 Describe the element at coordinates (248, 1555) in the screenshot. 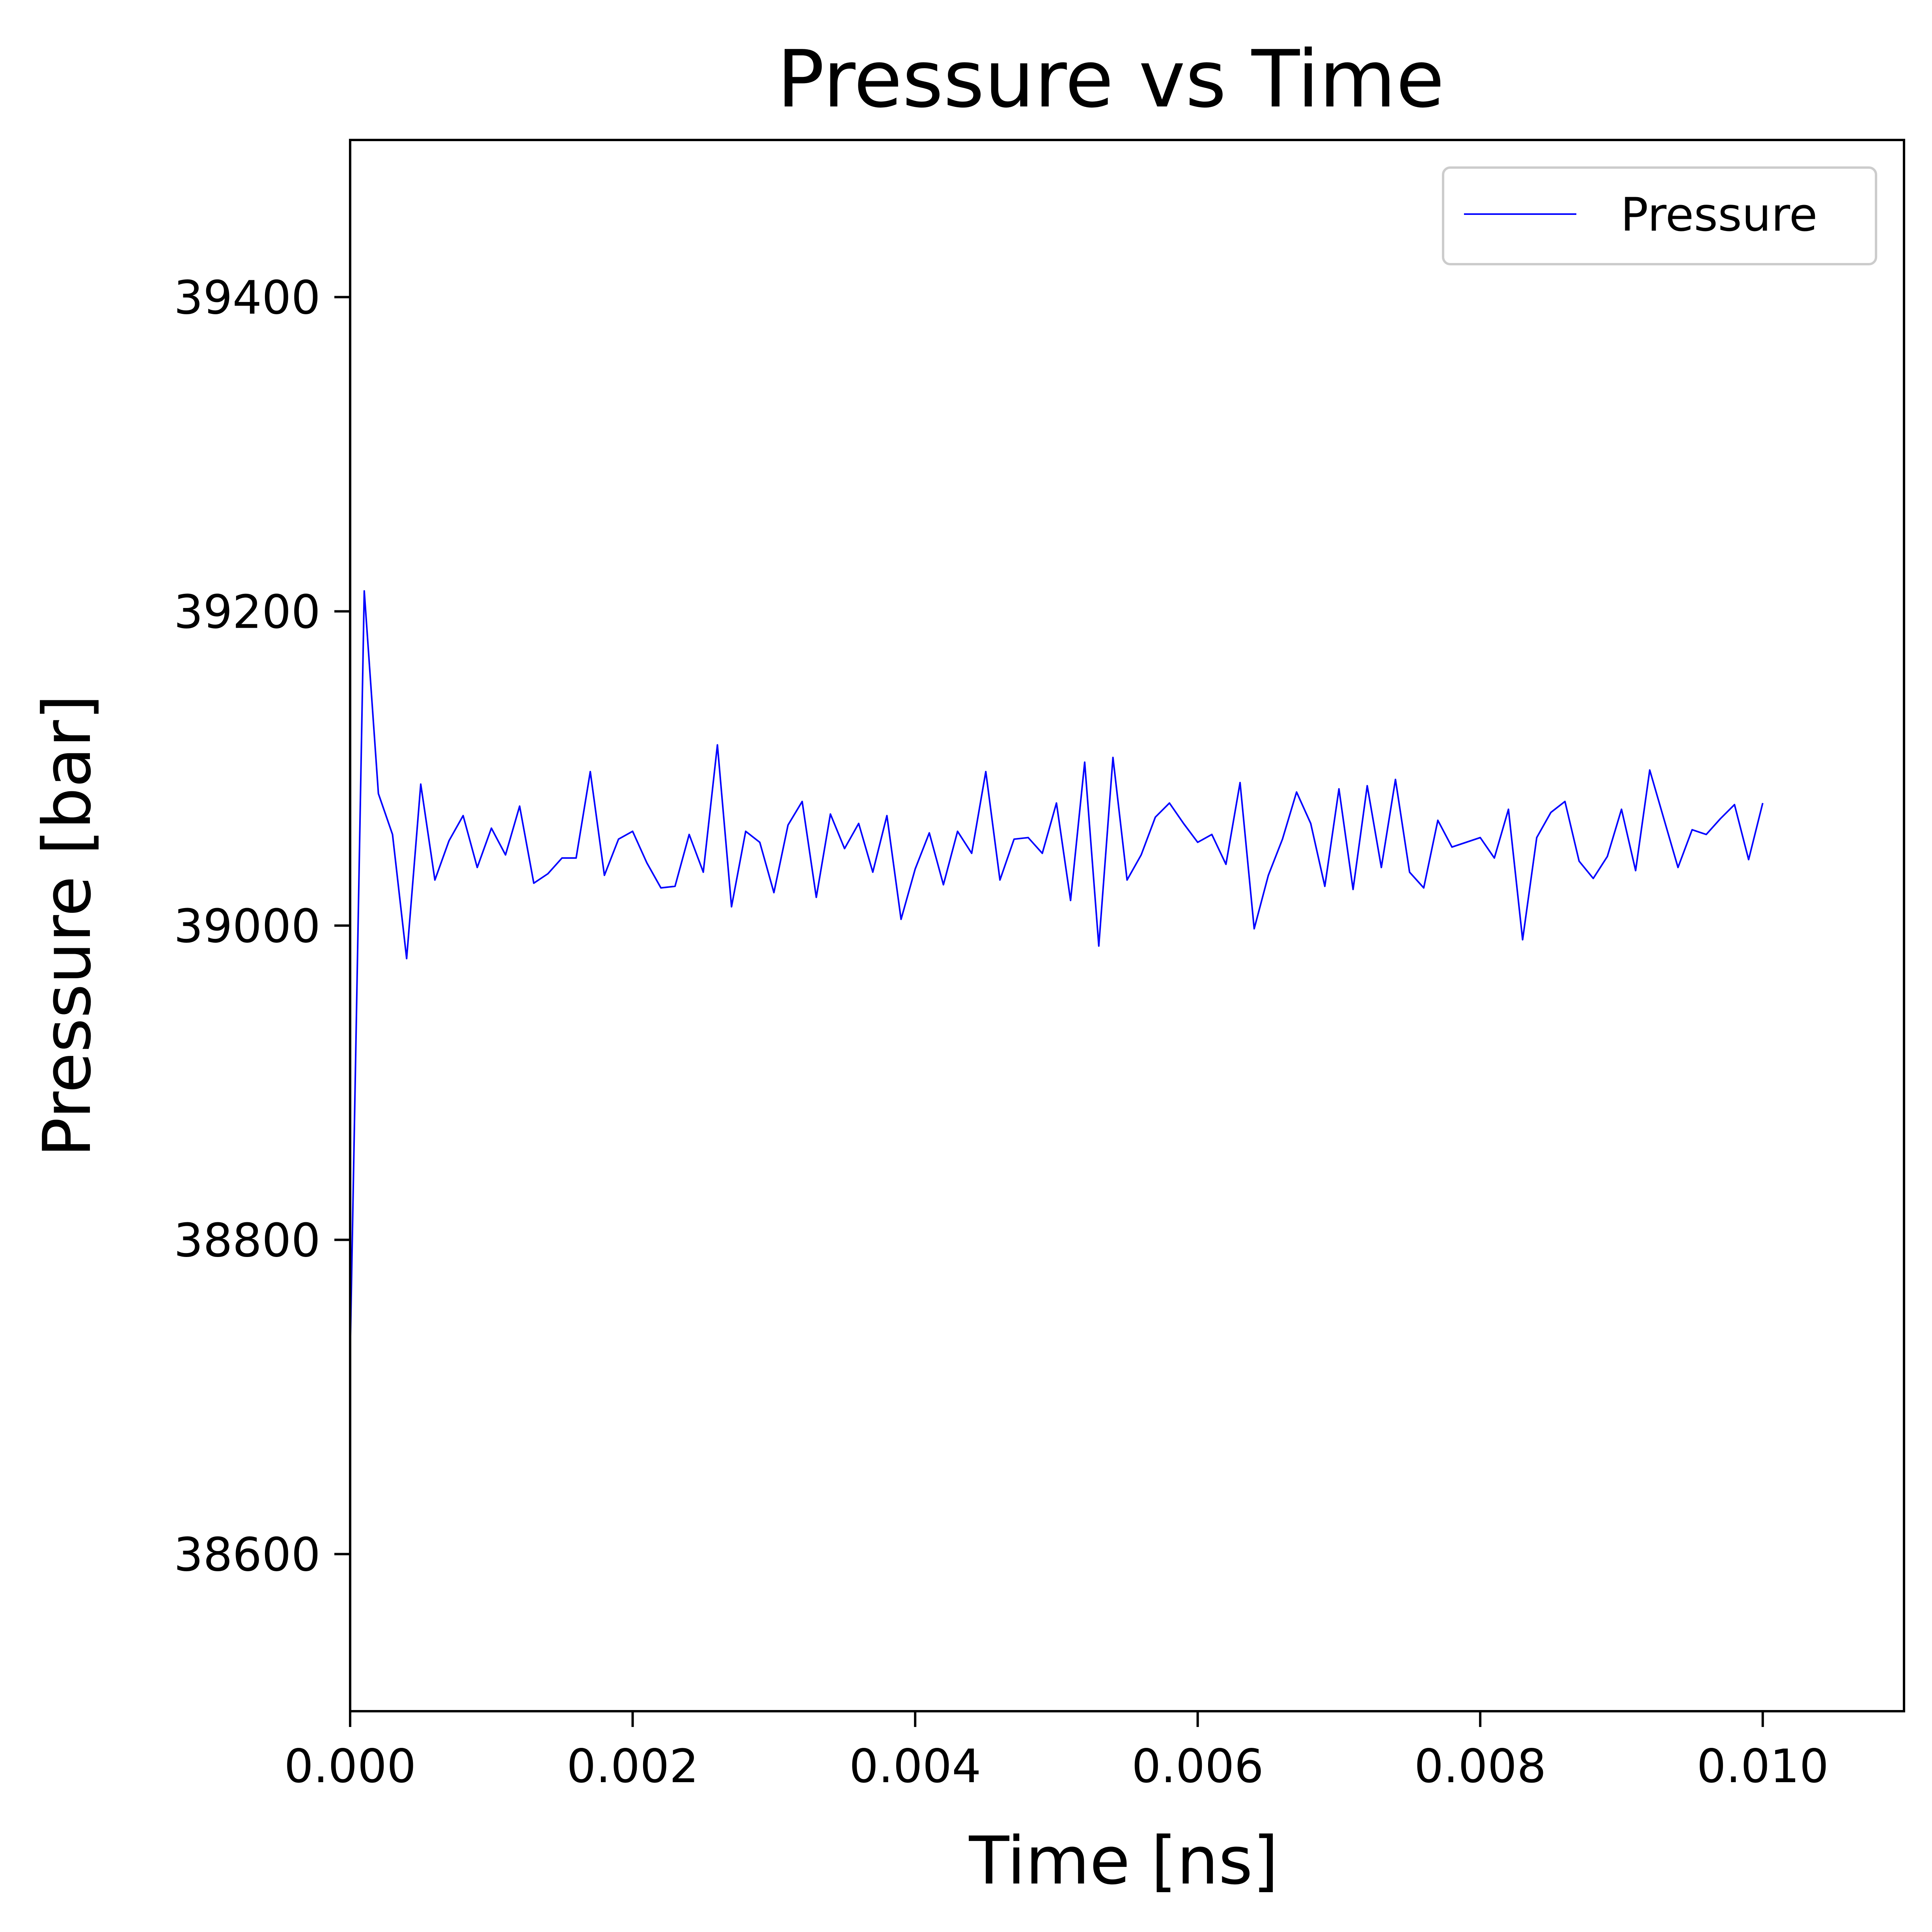

I see `y-tick-label: 38600` at that location.